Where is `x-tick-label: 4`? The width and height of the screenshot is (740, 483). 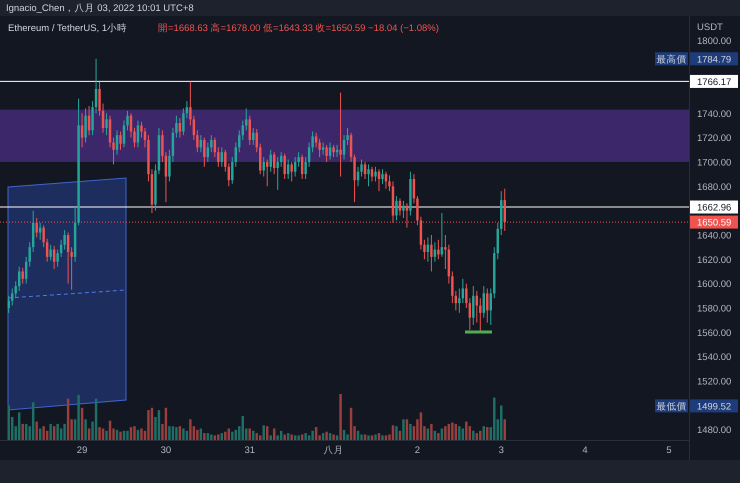
x-tick-label: 4 is located at coordinates (585, 450).